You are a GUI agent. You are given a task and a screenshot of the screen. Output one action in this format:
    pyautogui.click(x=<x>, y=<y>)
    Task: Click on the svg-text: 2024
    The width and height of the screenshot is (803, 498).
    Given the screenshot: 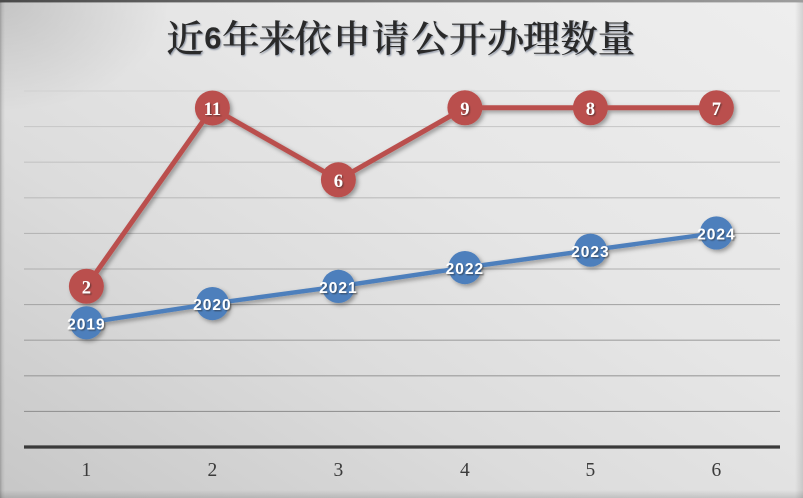 What is the action you would take?
    pyautogui.click(x=716, y=235)
    